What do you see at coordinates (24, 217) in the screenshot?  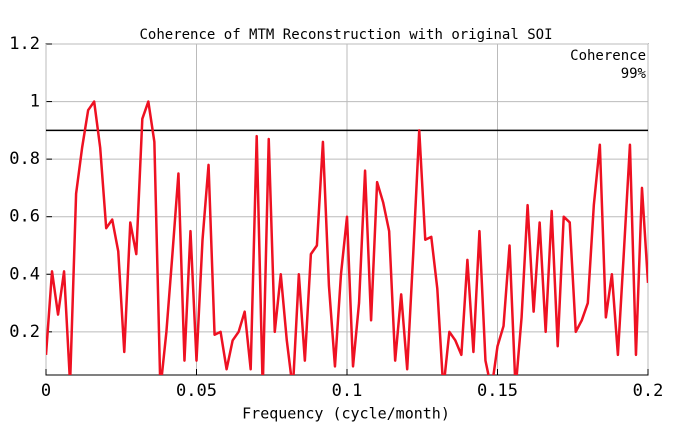 I see `y-tick-label: 0.6` at bounding box center [24, 217].